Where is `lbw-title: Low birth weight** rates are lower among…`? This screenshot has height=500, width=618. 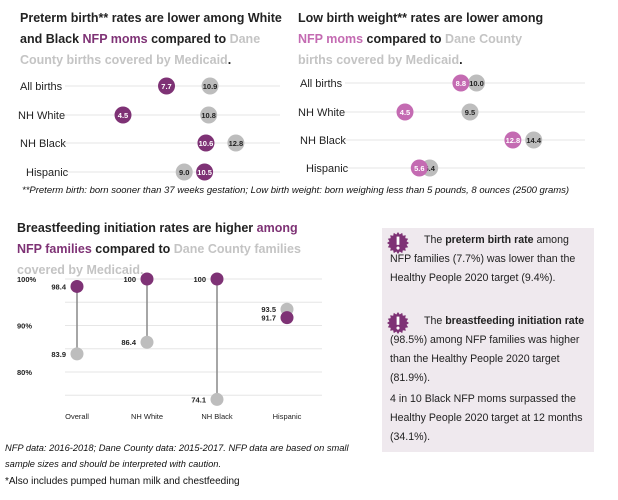 lbw-title: Low birth weight** rates are lower among… is located at coordinates (423, 39).